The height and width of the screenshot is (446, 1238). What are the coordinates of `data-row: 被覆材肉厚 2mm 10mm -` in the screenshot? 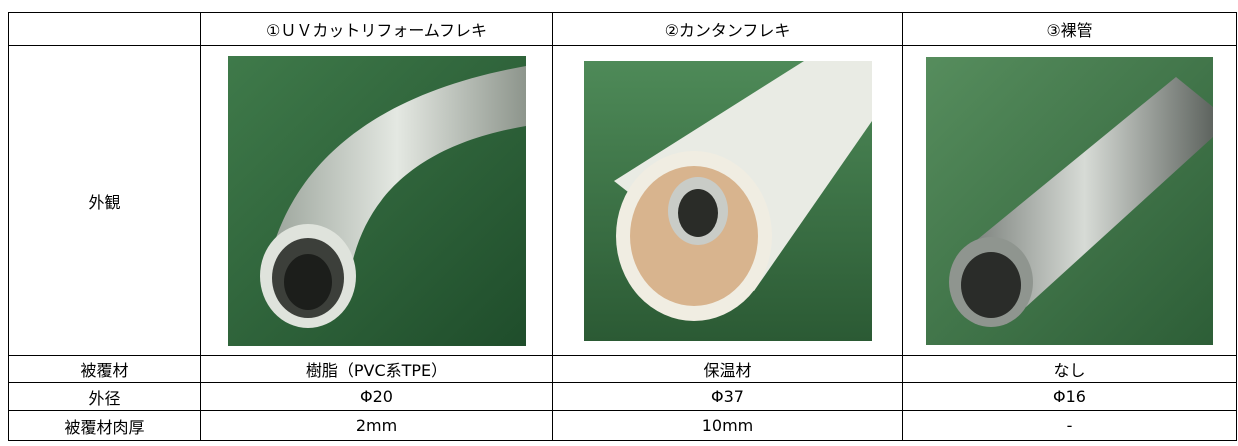 It's located at (622, 425).